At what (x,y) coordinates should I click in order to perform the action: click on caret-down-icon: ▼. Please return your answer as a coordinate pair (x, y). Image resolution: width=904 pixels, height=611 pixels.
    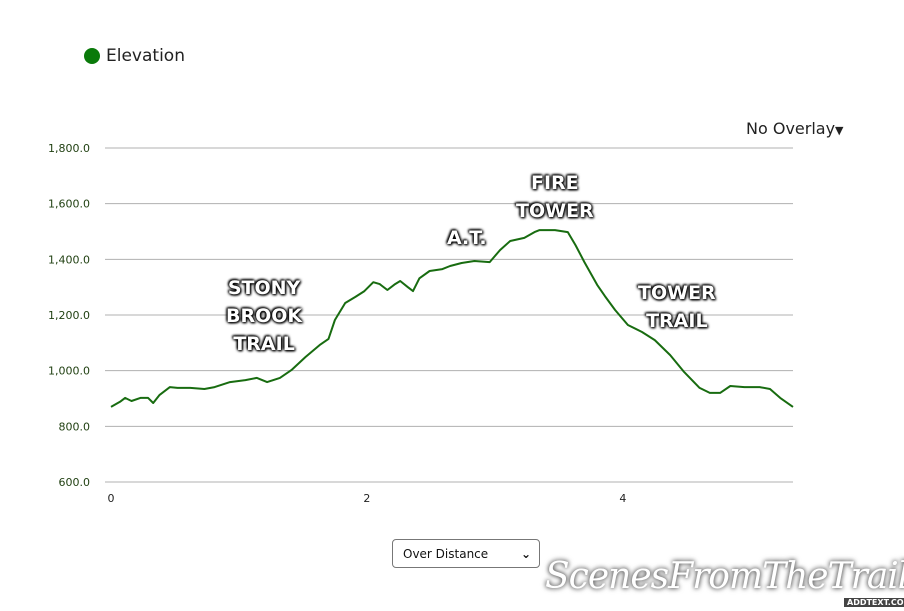
    Looking at the image, I should click on (839, 130).